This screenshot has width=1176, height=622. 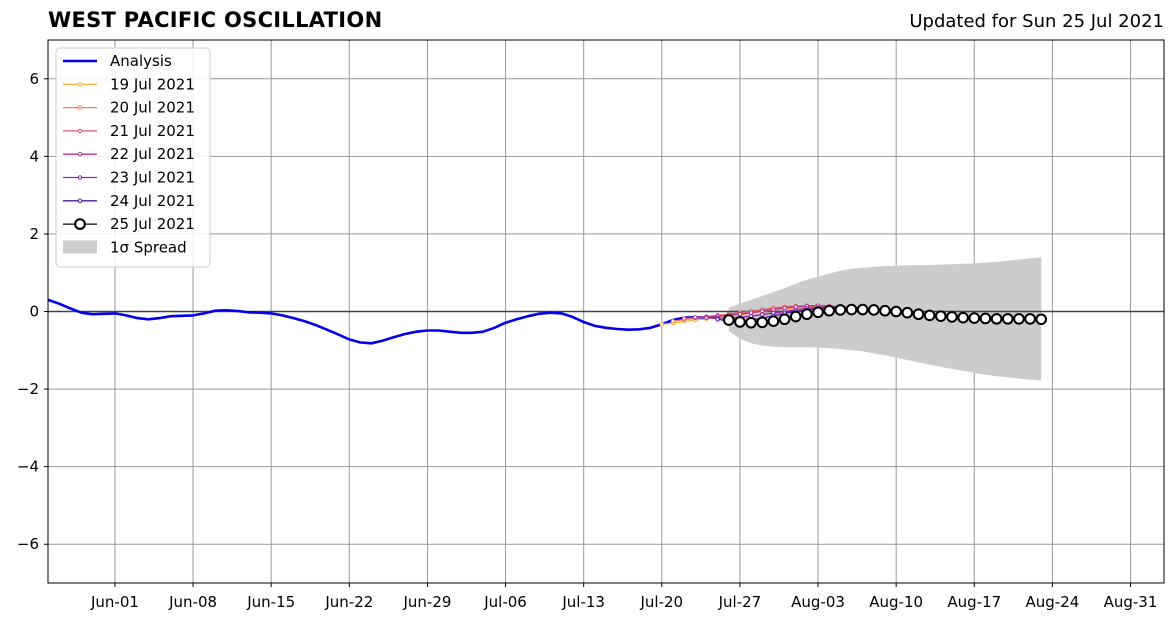 What do you see at coordinates (1036, 21) in the screenshot?
I see `updated-date: Updated for Sun 25 Jul 2021` at bounding box center [1036, 21].